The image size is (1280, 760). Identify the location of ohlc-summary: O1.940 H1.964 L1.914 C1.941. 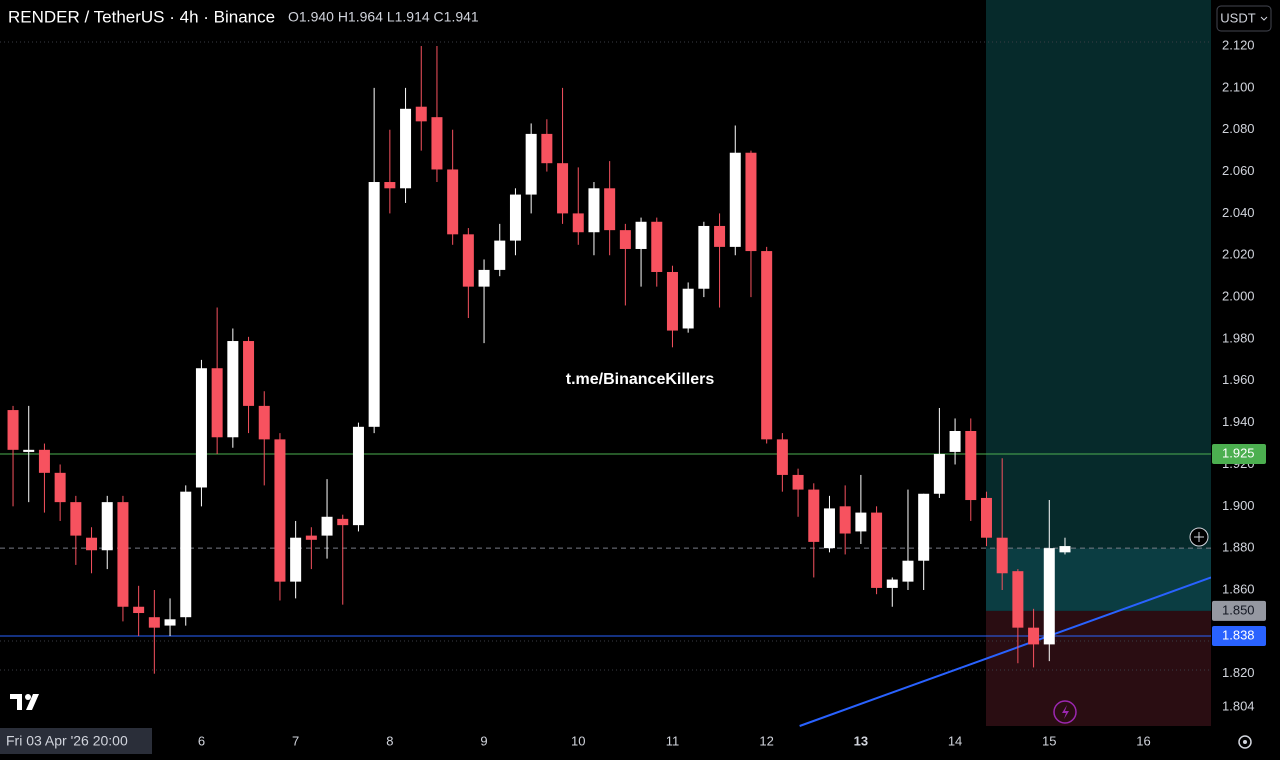
(383, 17).